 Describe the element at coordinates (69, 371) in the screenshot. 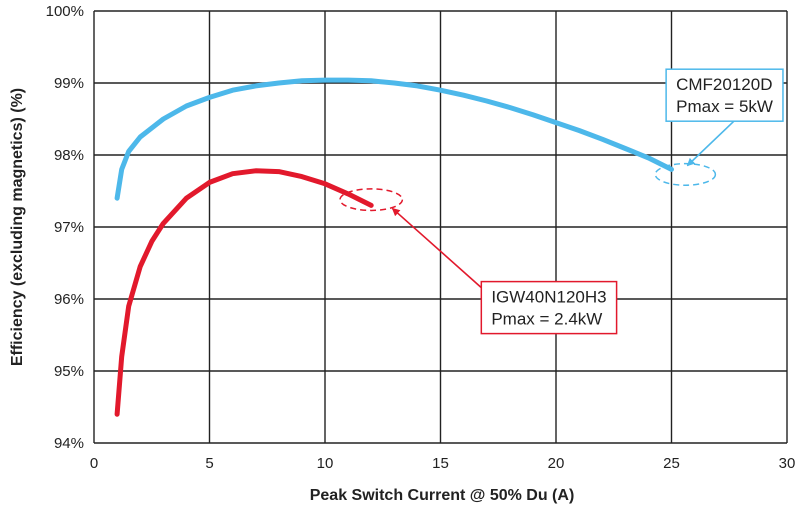

I see `y-tick-label: 95%` at that location.